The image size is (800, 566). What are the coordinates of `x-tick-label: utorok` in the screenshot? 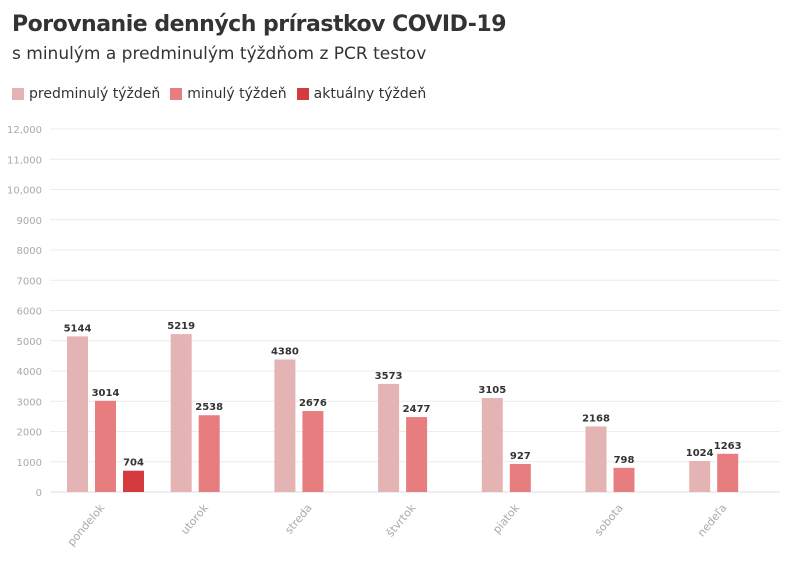 It's located at (194, 519).